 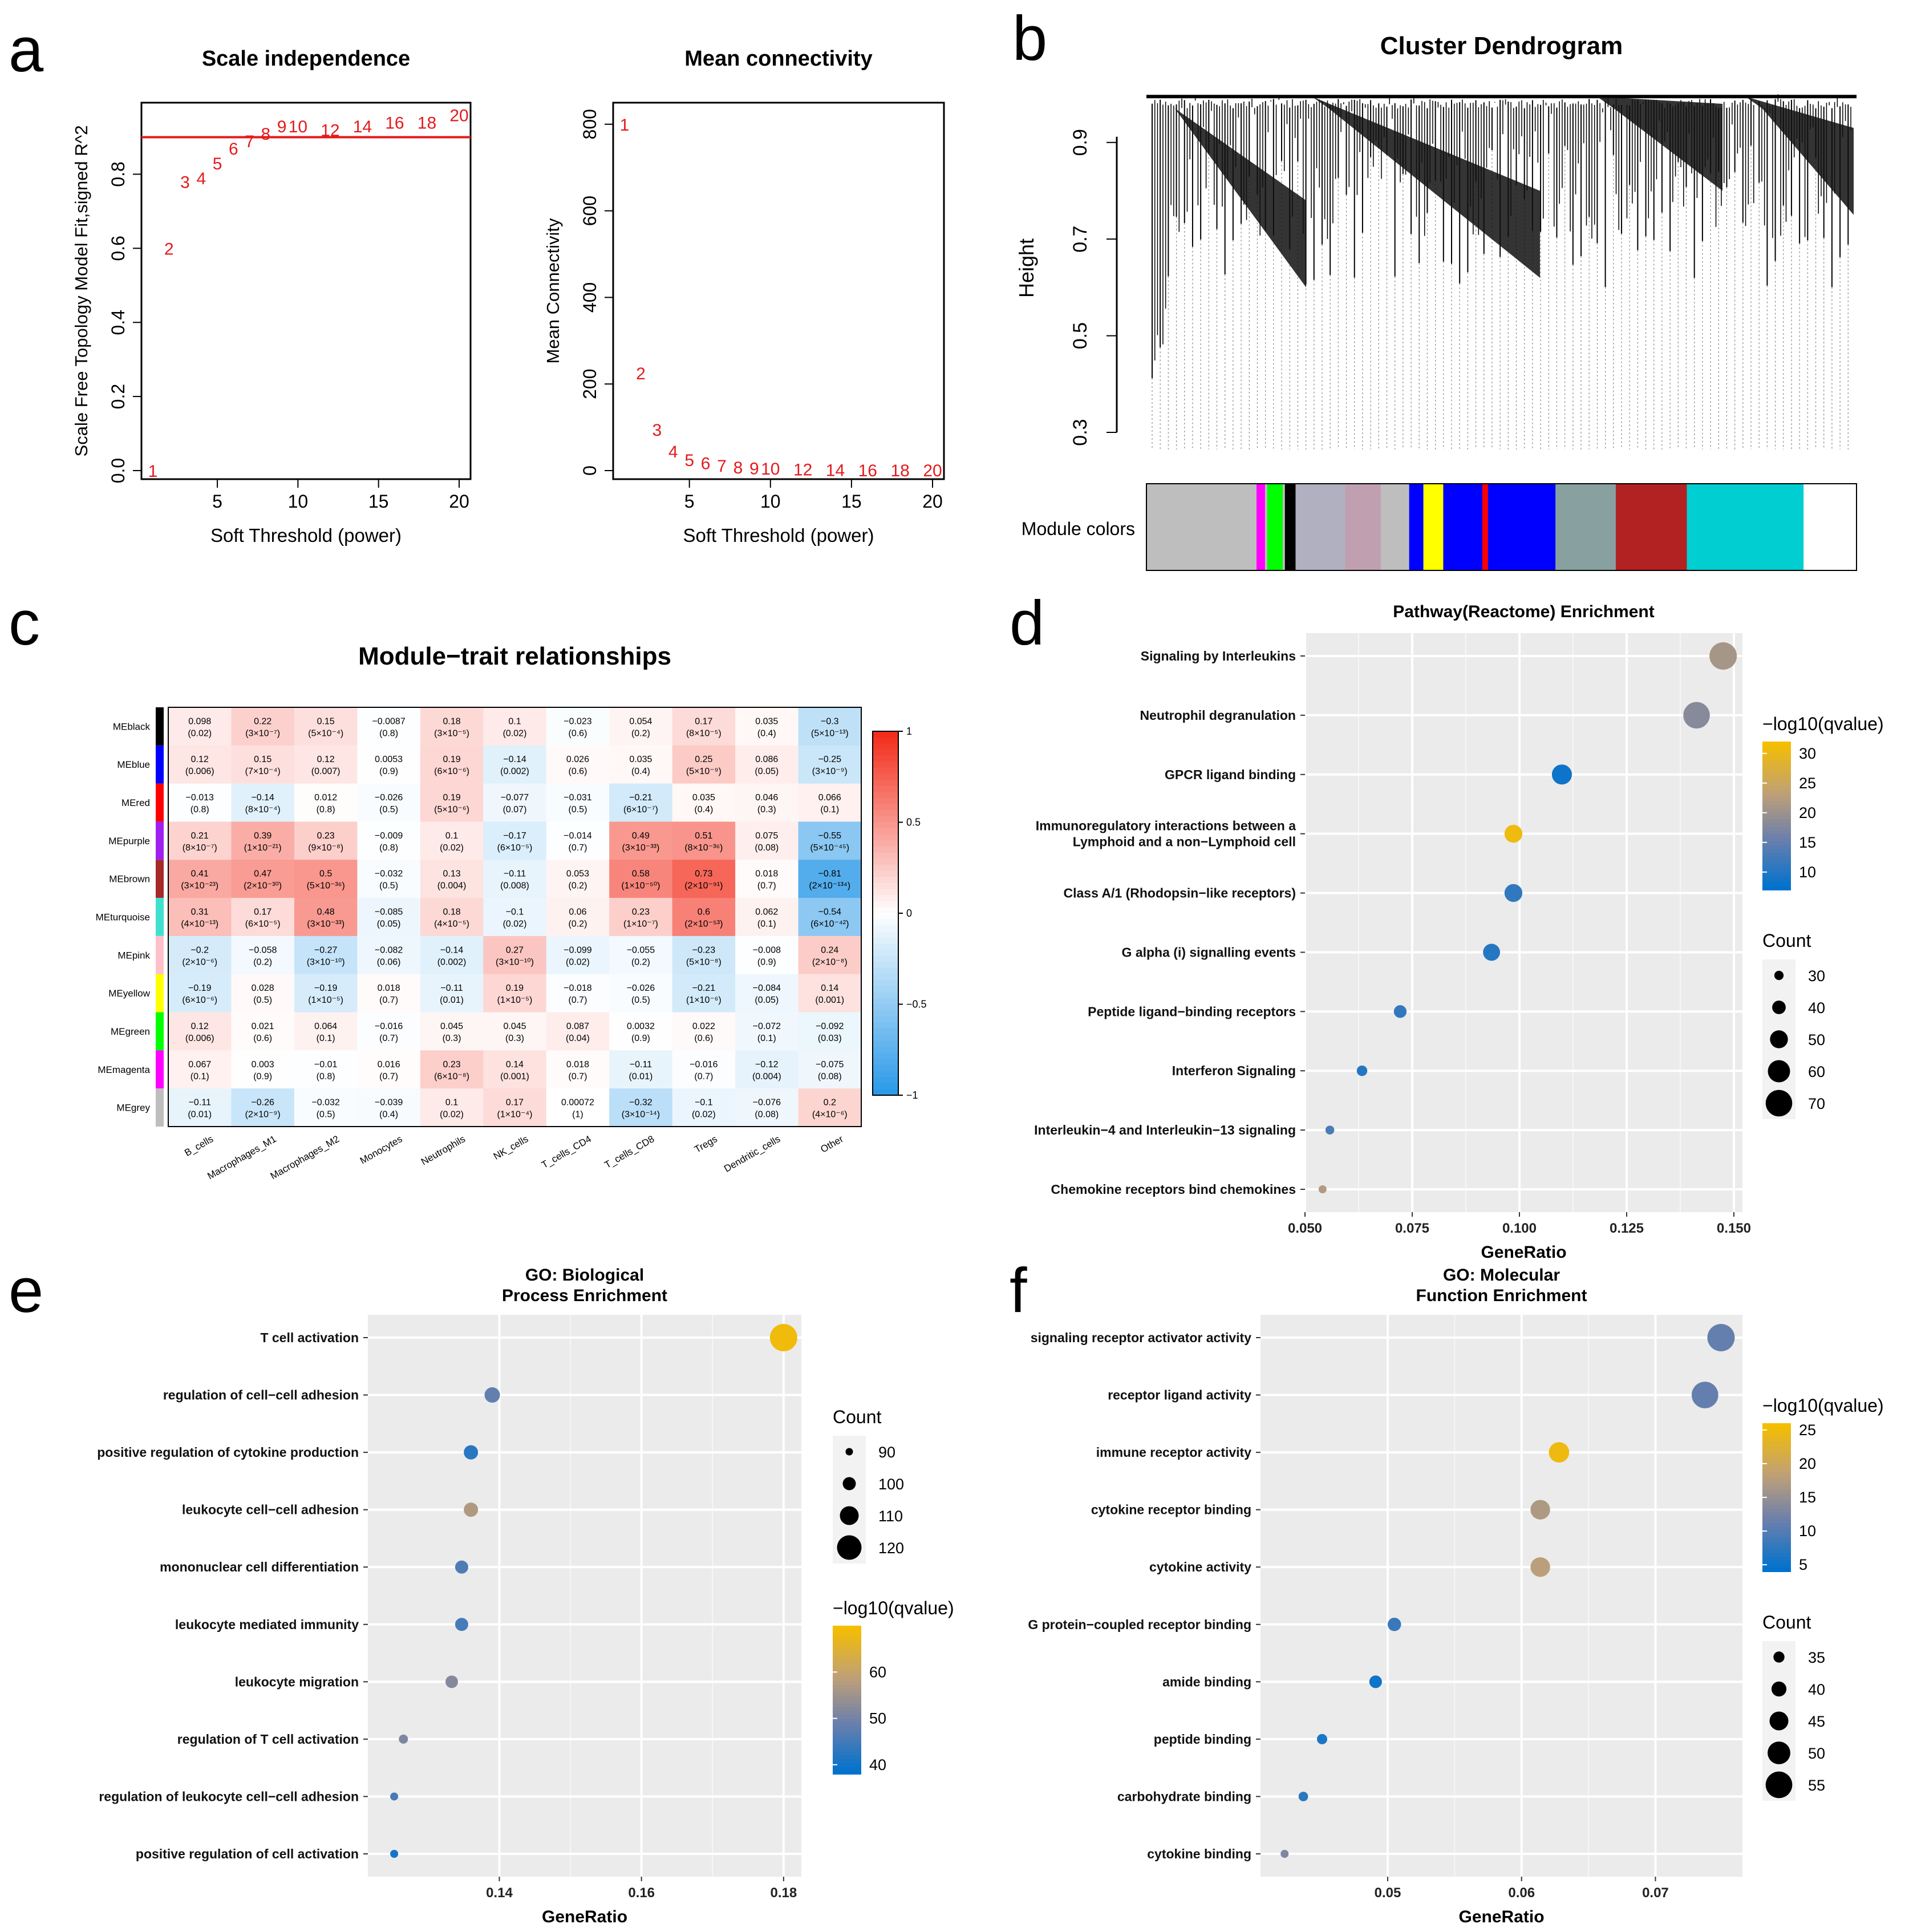 What do you see at coordinates (767, 721) in the screenshot?
I see `cell-value: 0.035` at bounding box center [767, 721].